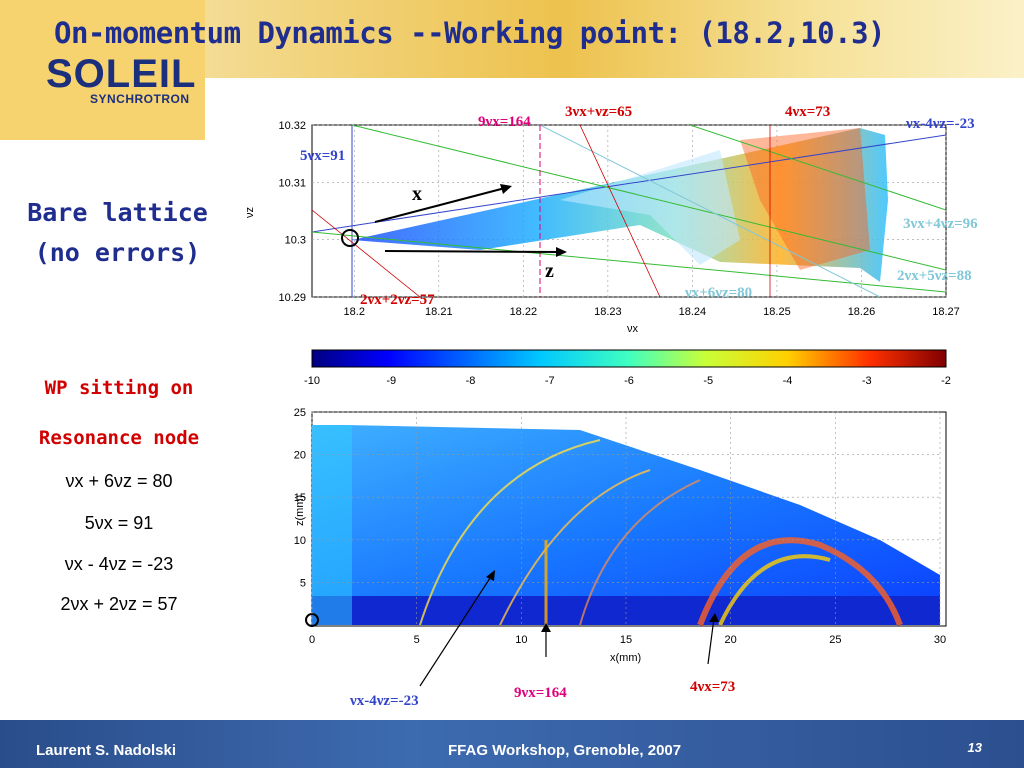 This screenshot has height=768, width=1024. What do you see at coordinates (708, 381) in the screenshot?
I see `colorbar-tick-label: -5` at bounding box center [708, 381].